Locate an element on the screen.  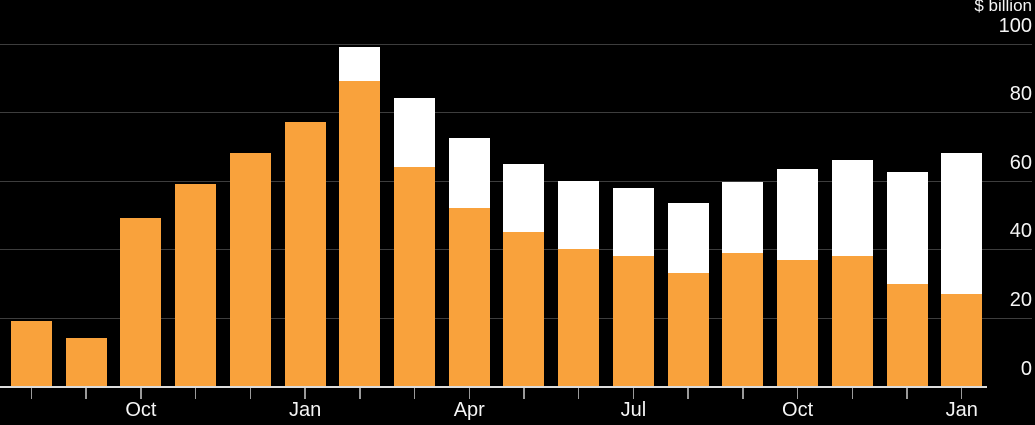
bar-7-orange-segment is located at coordinates (360, 234).